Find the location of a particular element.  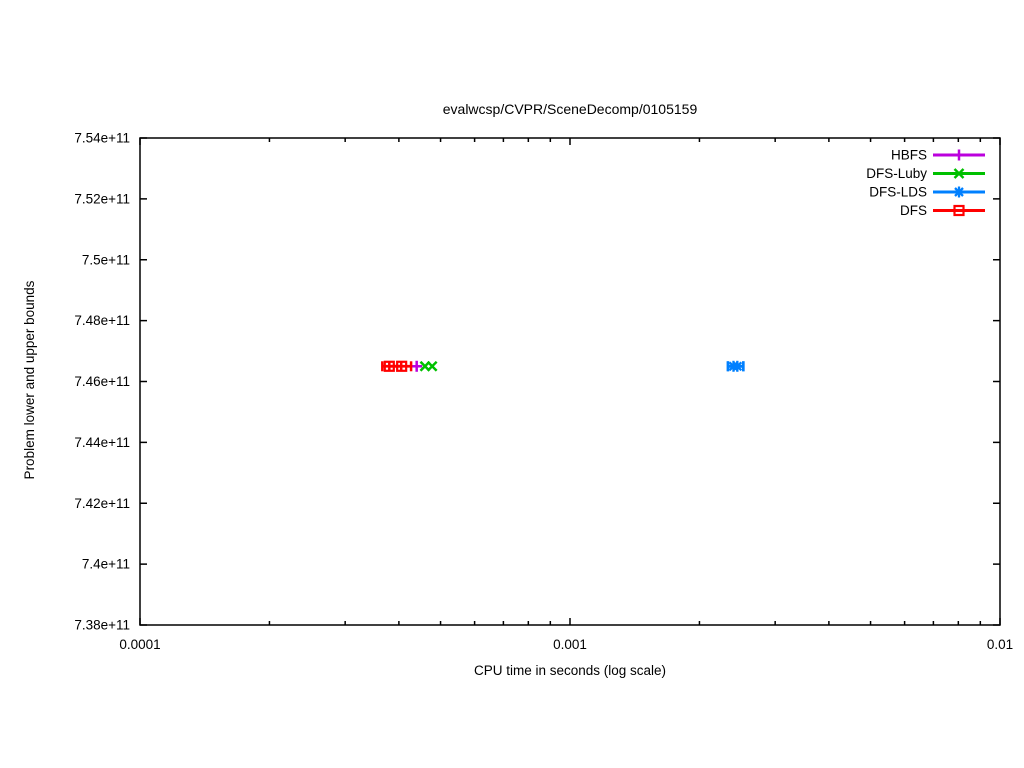

tick-label: DFS-LDS is located at coordinates (898, 192).